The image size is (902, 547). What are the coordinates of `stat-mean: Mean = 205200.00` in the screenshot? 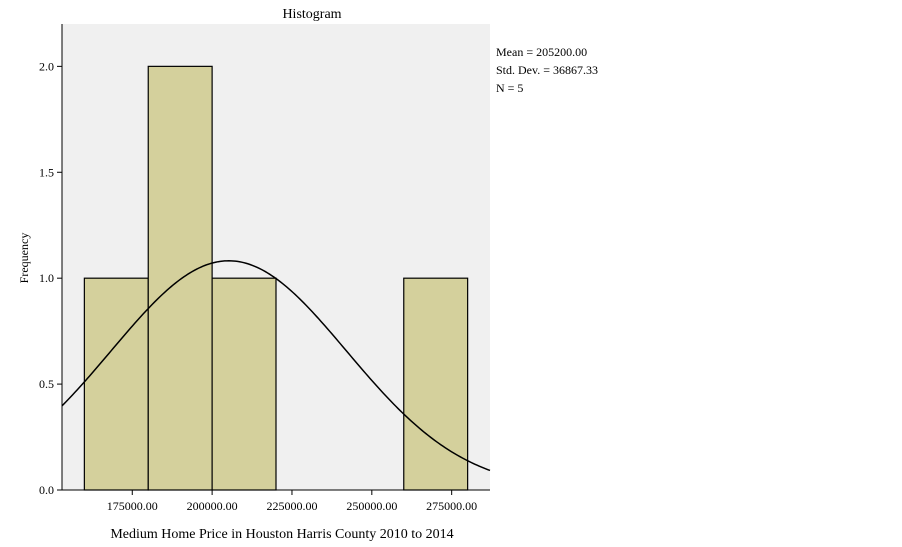 It's located at (541, 52).